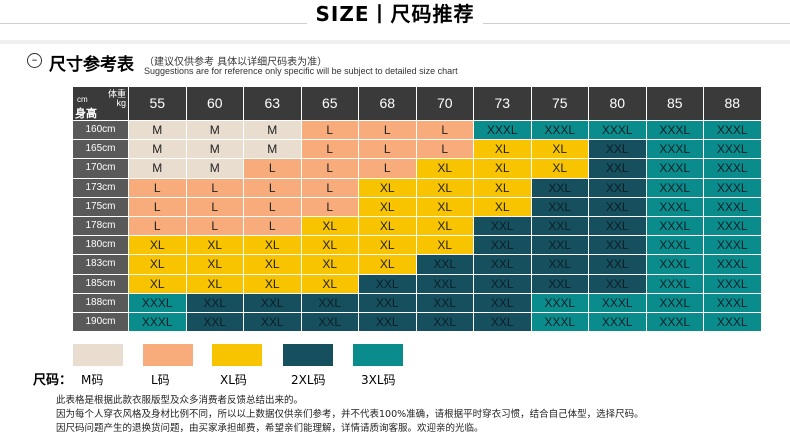  Describe the element at coordinates (214, 103) in the screenshot. I see `weight-header: 60` at that location.